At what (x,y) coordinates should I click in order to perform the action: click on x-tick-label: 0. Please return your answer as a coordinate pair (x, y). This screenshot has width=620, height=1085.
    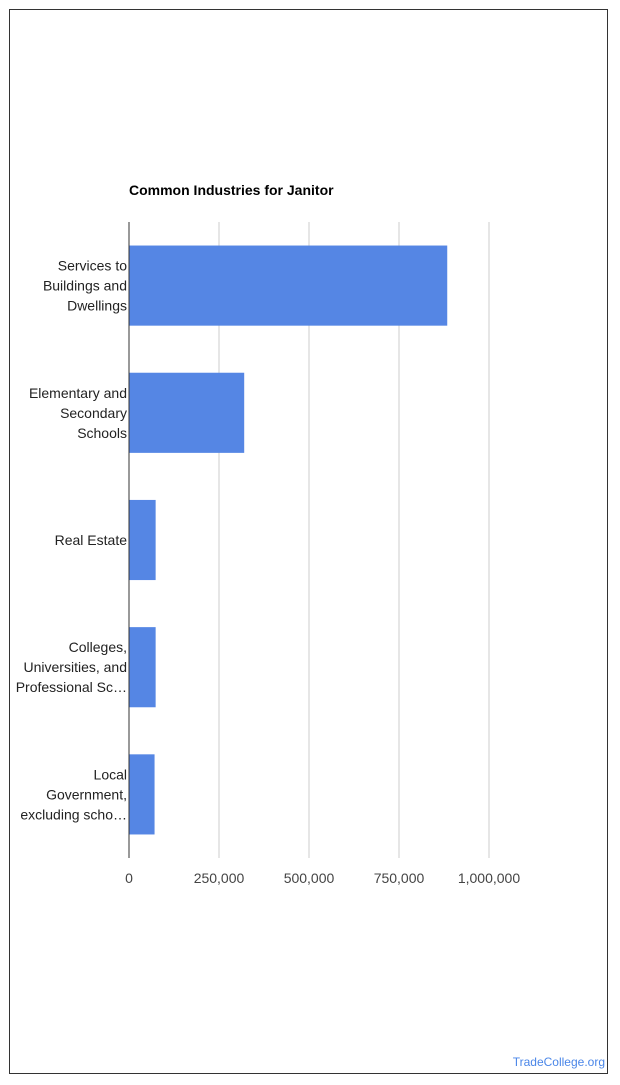
    Looking at the image, I should click on (129, 878).